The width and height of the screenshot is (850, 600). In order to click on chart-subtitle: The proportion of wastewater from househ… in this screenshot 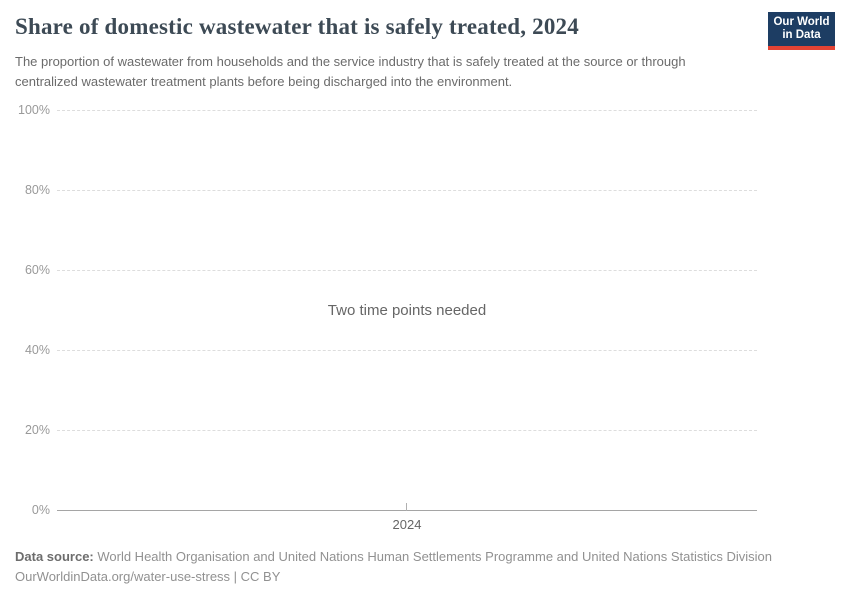, I will do `click(350, 71)`.